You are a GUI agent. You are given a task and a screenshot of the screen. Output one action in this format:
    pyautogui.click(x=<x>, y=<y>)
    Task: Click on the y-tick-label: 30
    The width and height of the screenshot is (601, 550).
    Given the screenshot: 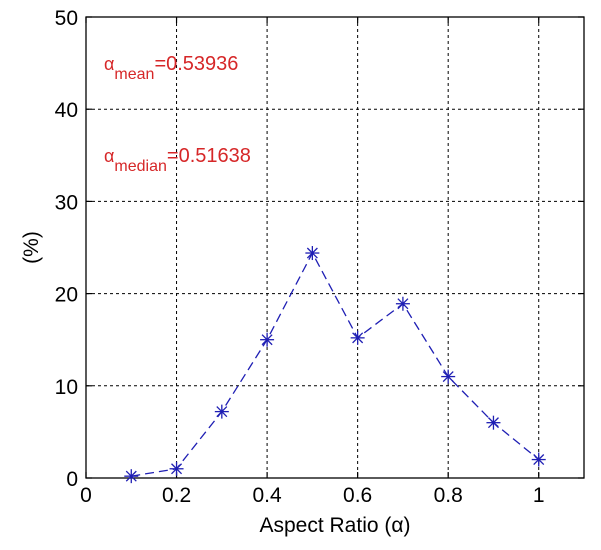 What is the action you would take?
    pyautogui.click(x=66, y=202)
    